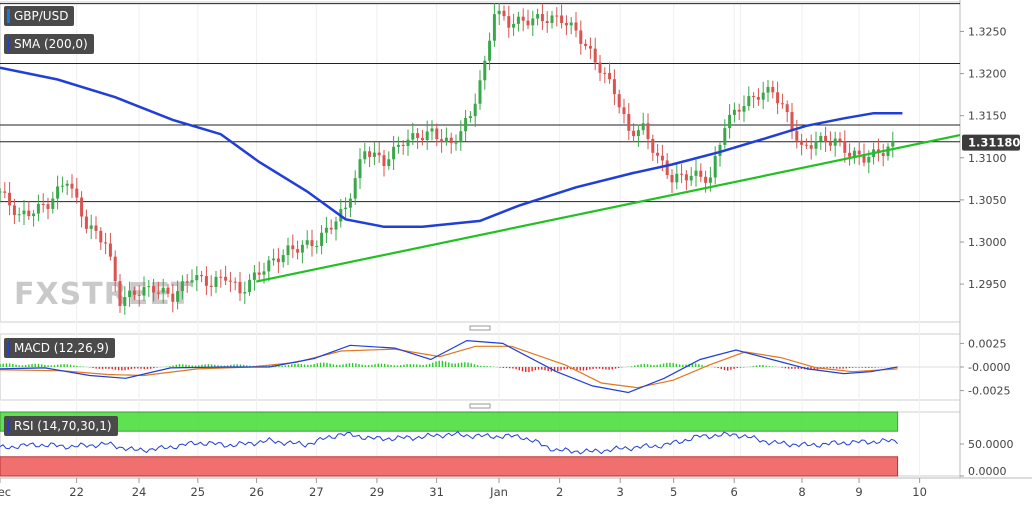  What do you see at coordinates (139, 492) in the screenshot?
I see `x-tick-label: 24` at bounding box center [139, 492].